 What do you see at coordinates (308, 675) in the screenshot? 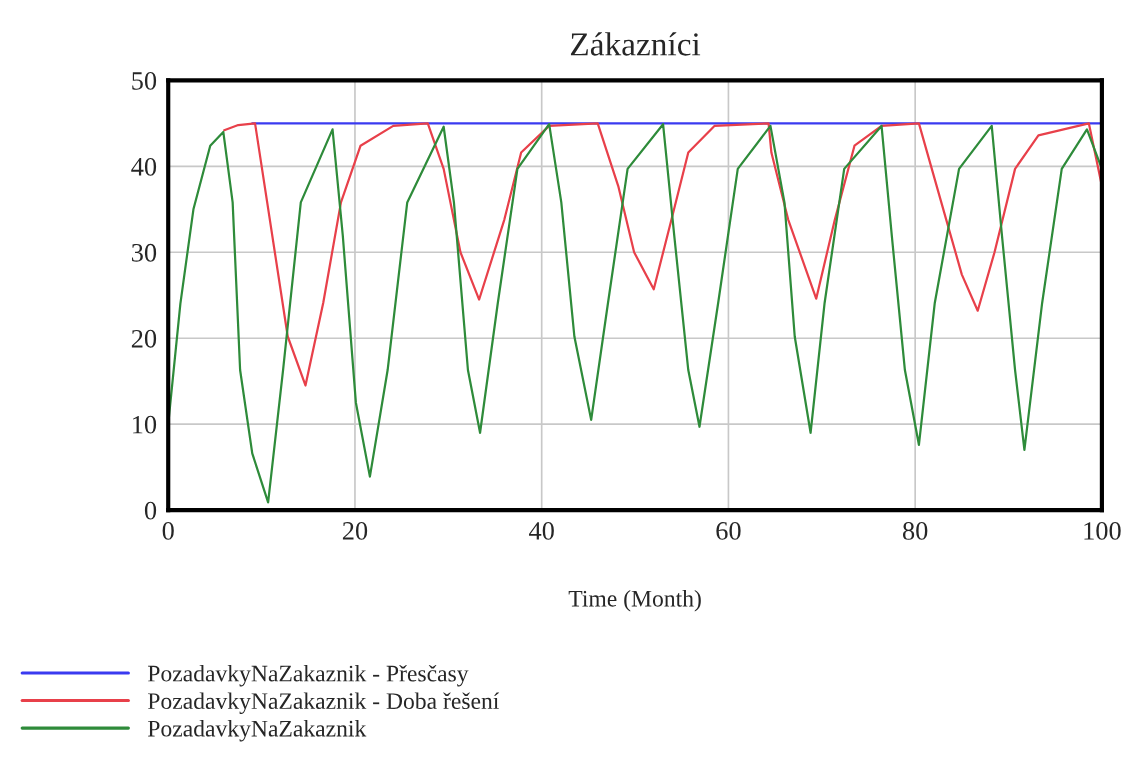
I see `legend-label: PozadavkyNaZakaznik - Přesčasy` at bounding box center [308, 675].